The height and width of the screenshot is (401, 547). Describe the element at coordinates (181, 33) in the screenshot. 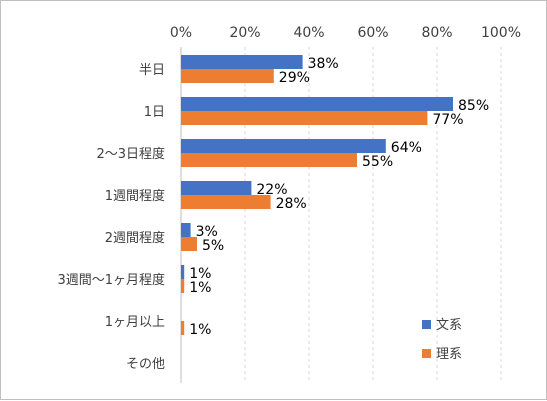

I see `x-tick-label: 0%` at that location.